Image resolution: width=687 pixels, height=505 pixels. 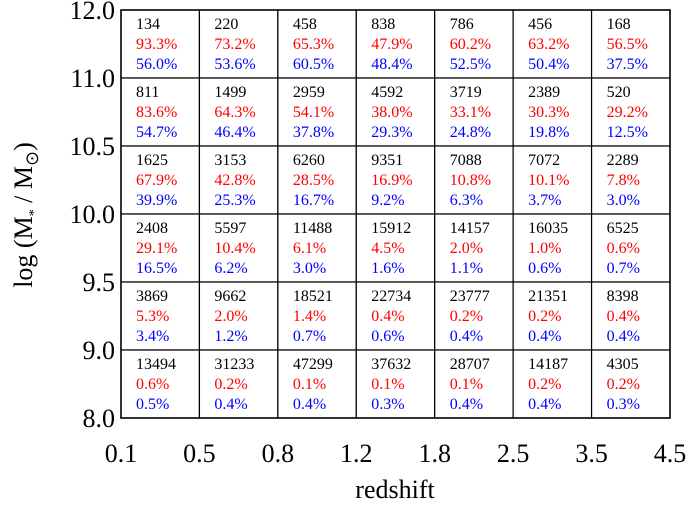 What do you see at coordinates (156, 248) in the screenshot?
I see `cell-red: 29.1%` at bounding box center [156, 248].